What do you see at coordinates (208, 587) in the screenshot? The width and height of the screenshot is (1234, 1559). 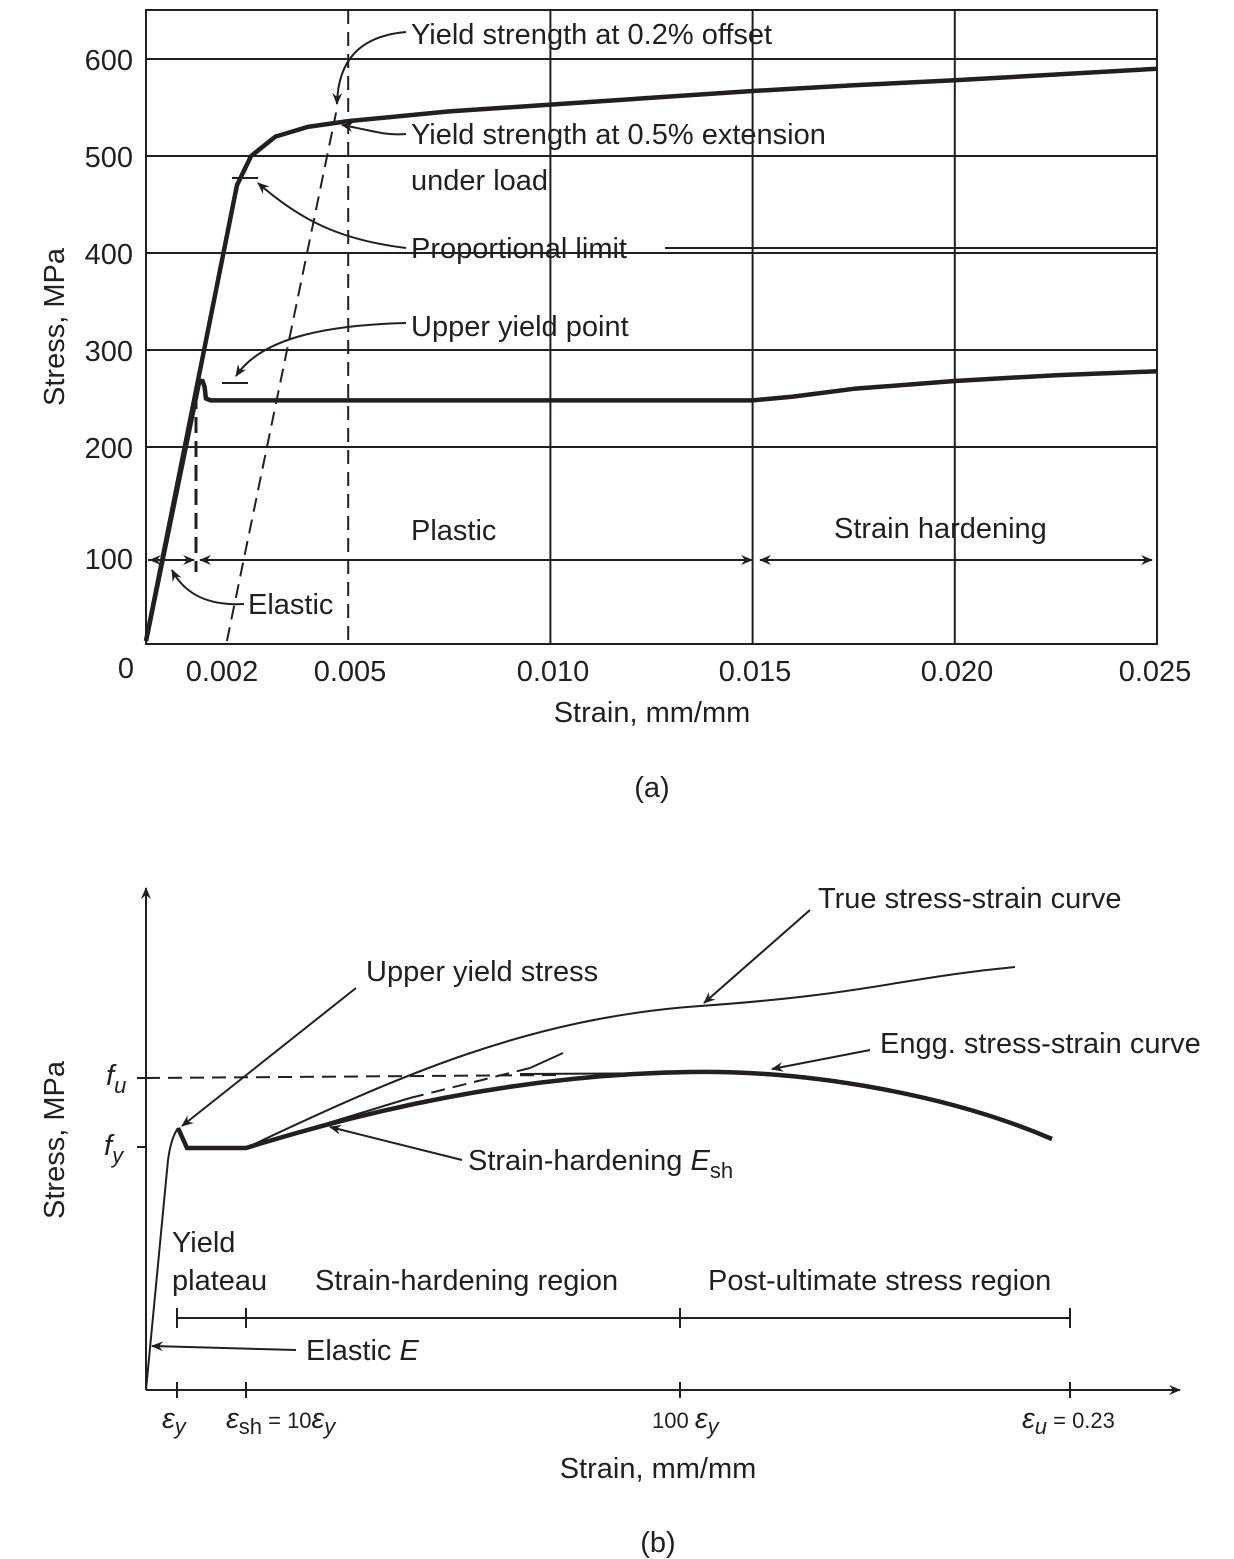 I see `arrow-elastic` at bounding box center [208, 587].